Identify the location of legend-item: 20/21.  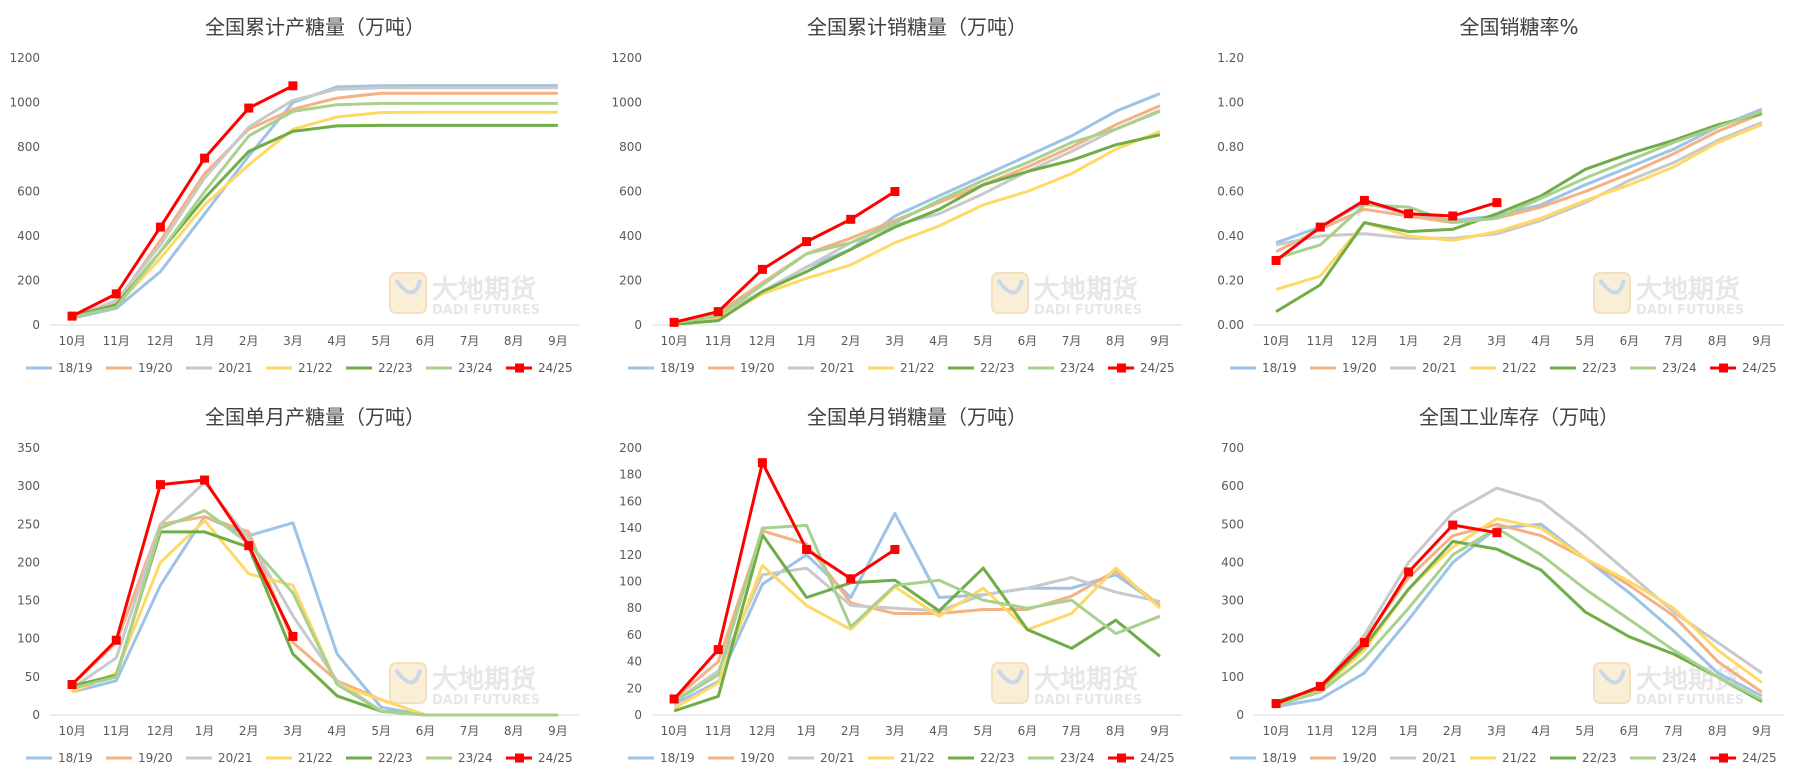
(821, 758).